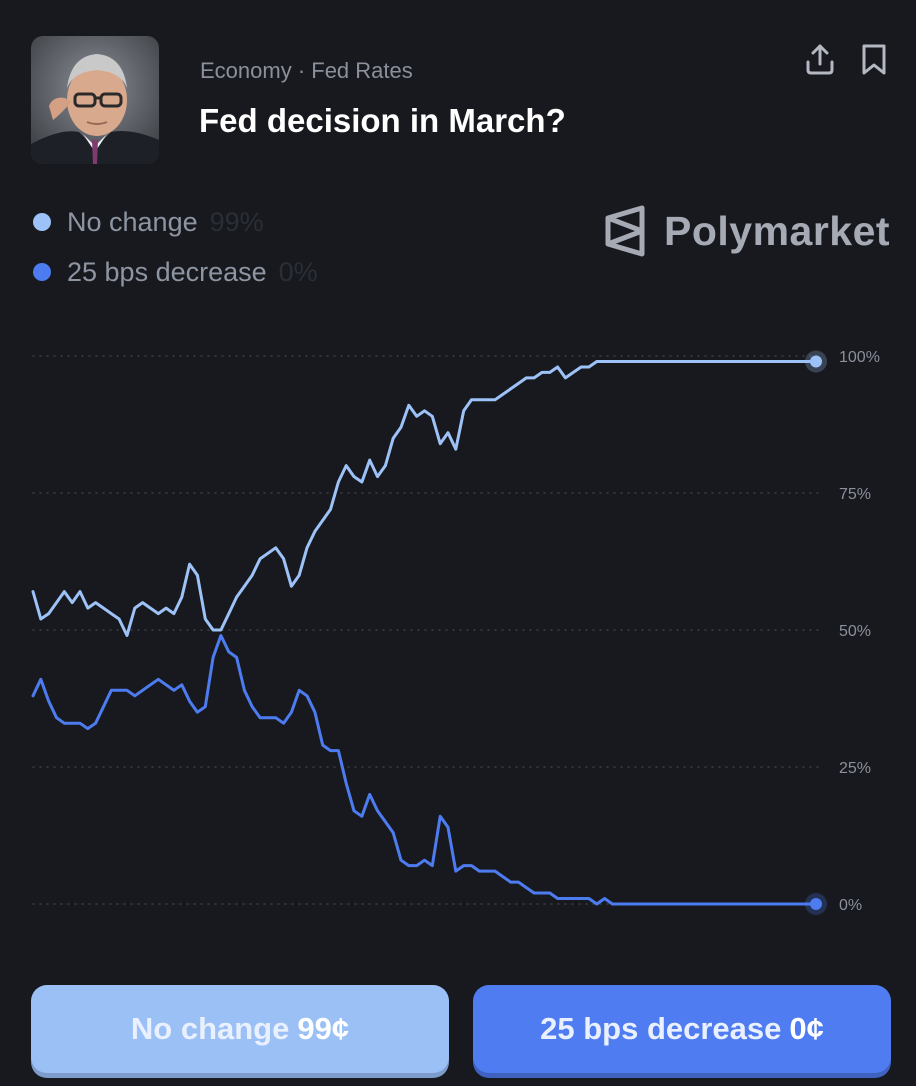  I want to click on bookmark-icon, so click(874, 60).